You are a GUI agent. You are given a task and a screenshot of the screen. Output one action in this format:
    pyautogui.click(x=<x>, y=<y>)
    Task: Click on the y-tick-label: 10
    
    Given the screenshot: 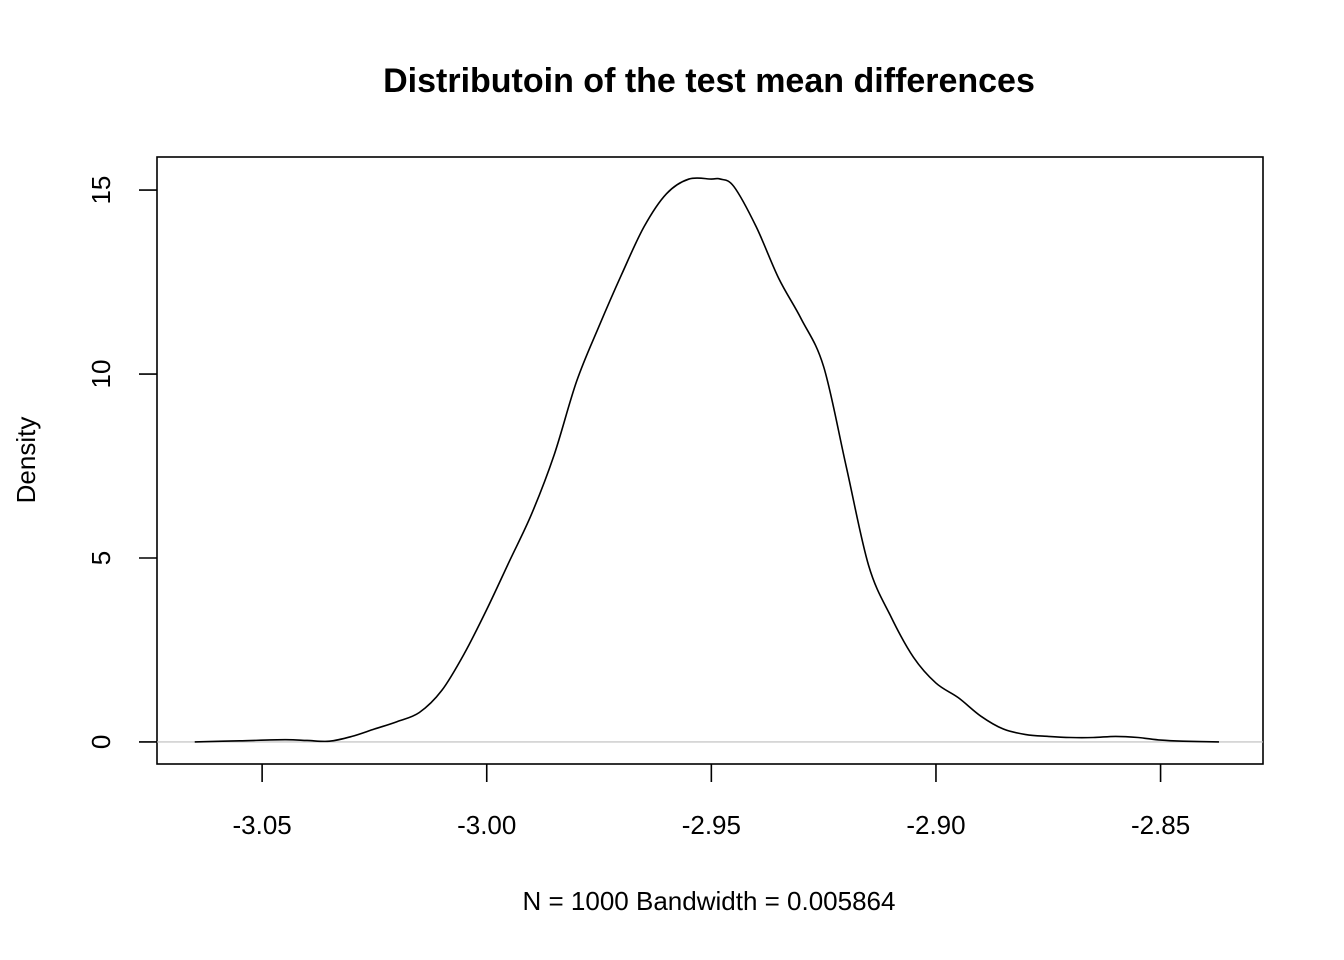 What is the action you would take?
    pyautogui.click(x=101, y=374)
    